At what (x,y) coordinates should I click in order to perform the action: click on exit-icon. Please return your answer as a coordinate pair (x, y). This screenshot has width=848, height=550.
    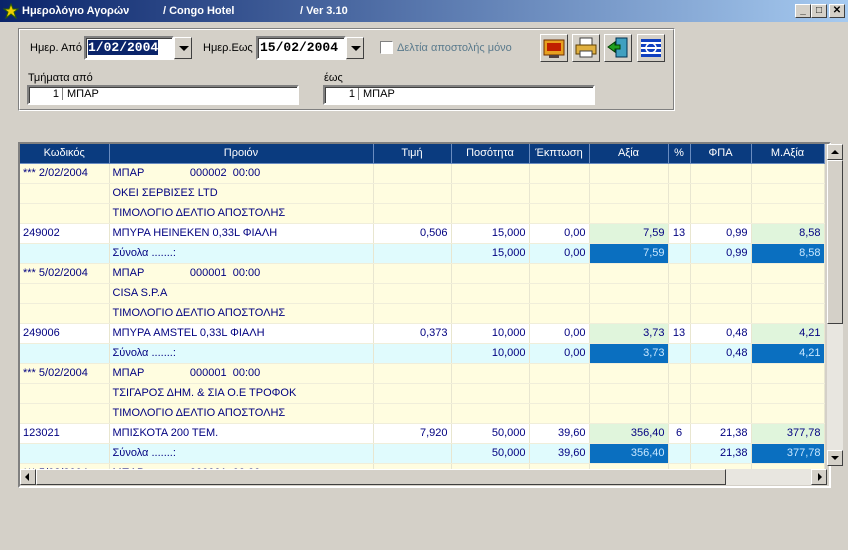
    Looking at the image, I should click on (617, 47).